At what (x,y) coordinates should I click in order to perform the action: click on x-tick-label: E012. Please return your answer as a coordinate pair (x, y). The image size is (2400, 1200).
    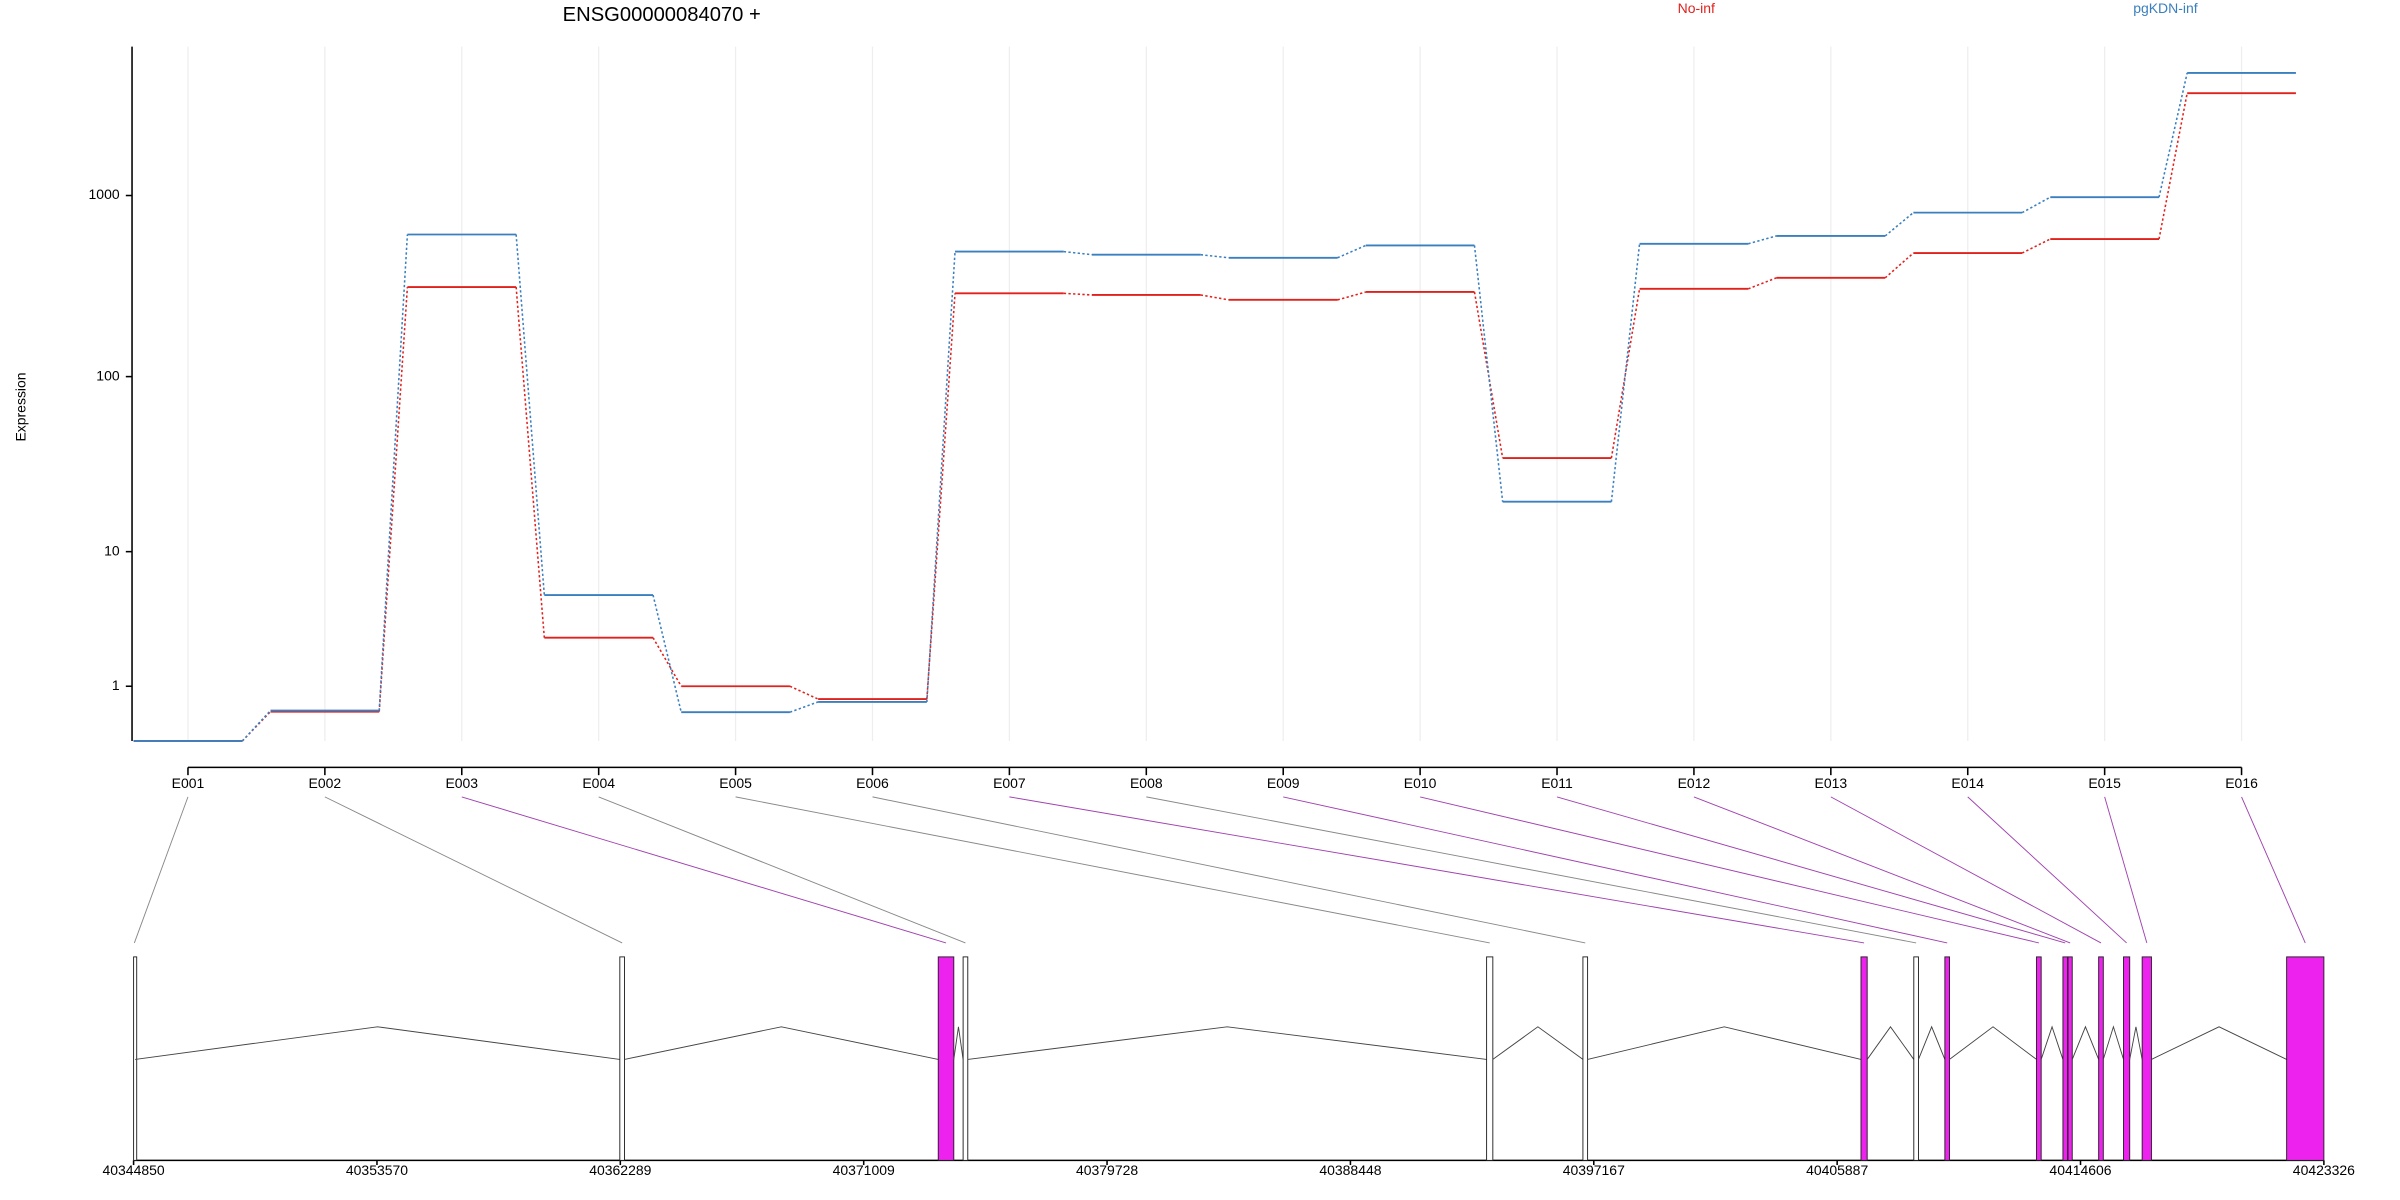
    Looking at the image, I should click on (1694, 783).